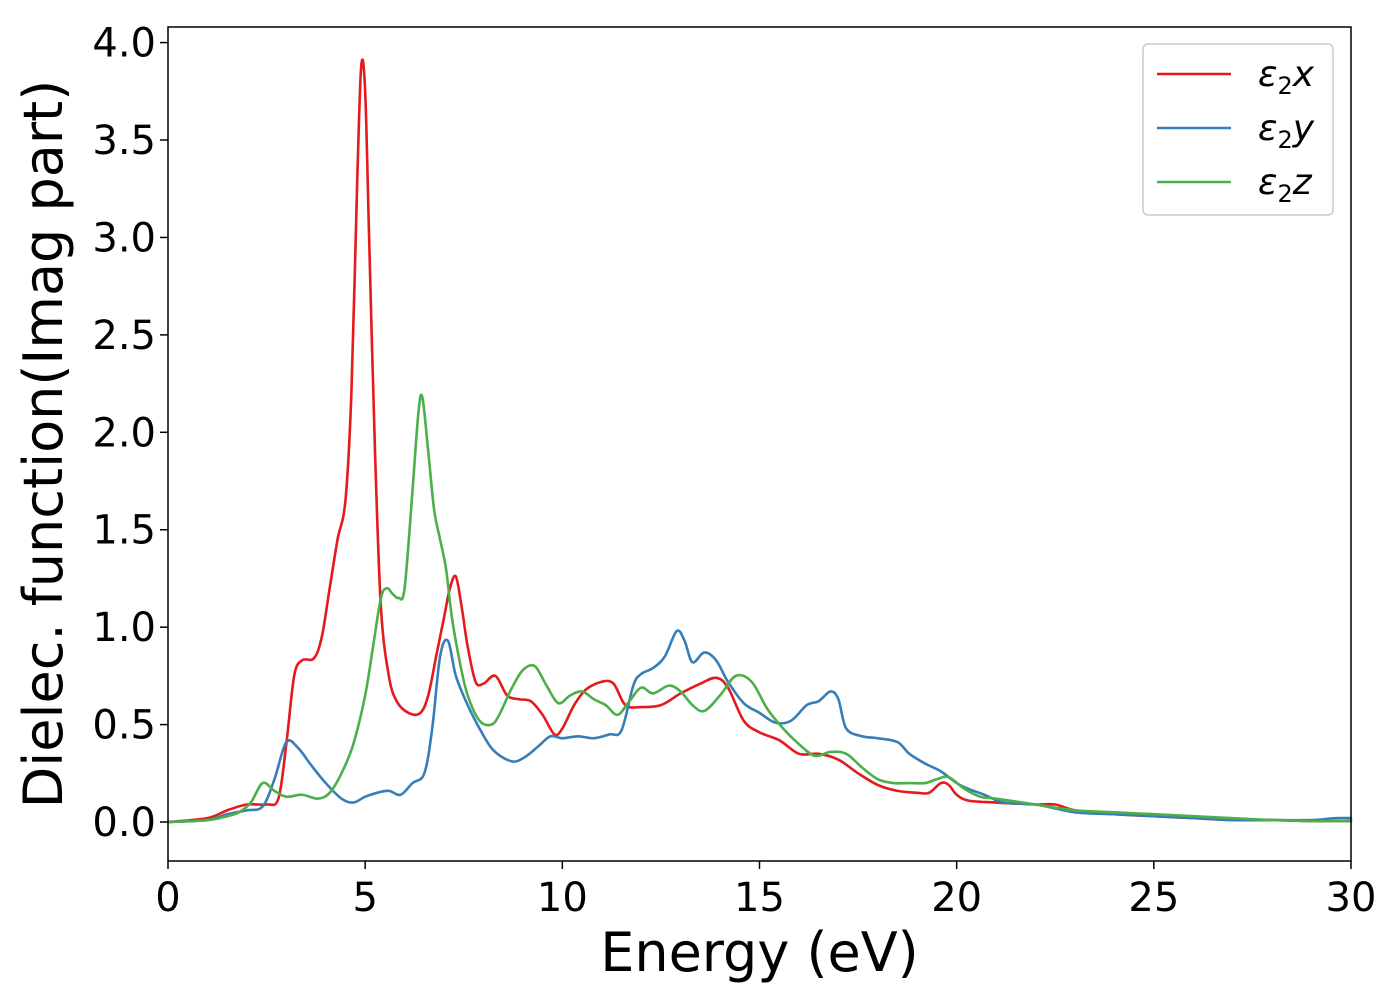 The width and height of the screenshot is (1400, 1000). I want to click on x-axis: 0 5 10 15 20 25 30, so click(765, 891).